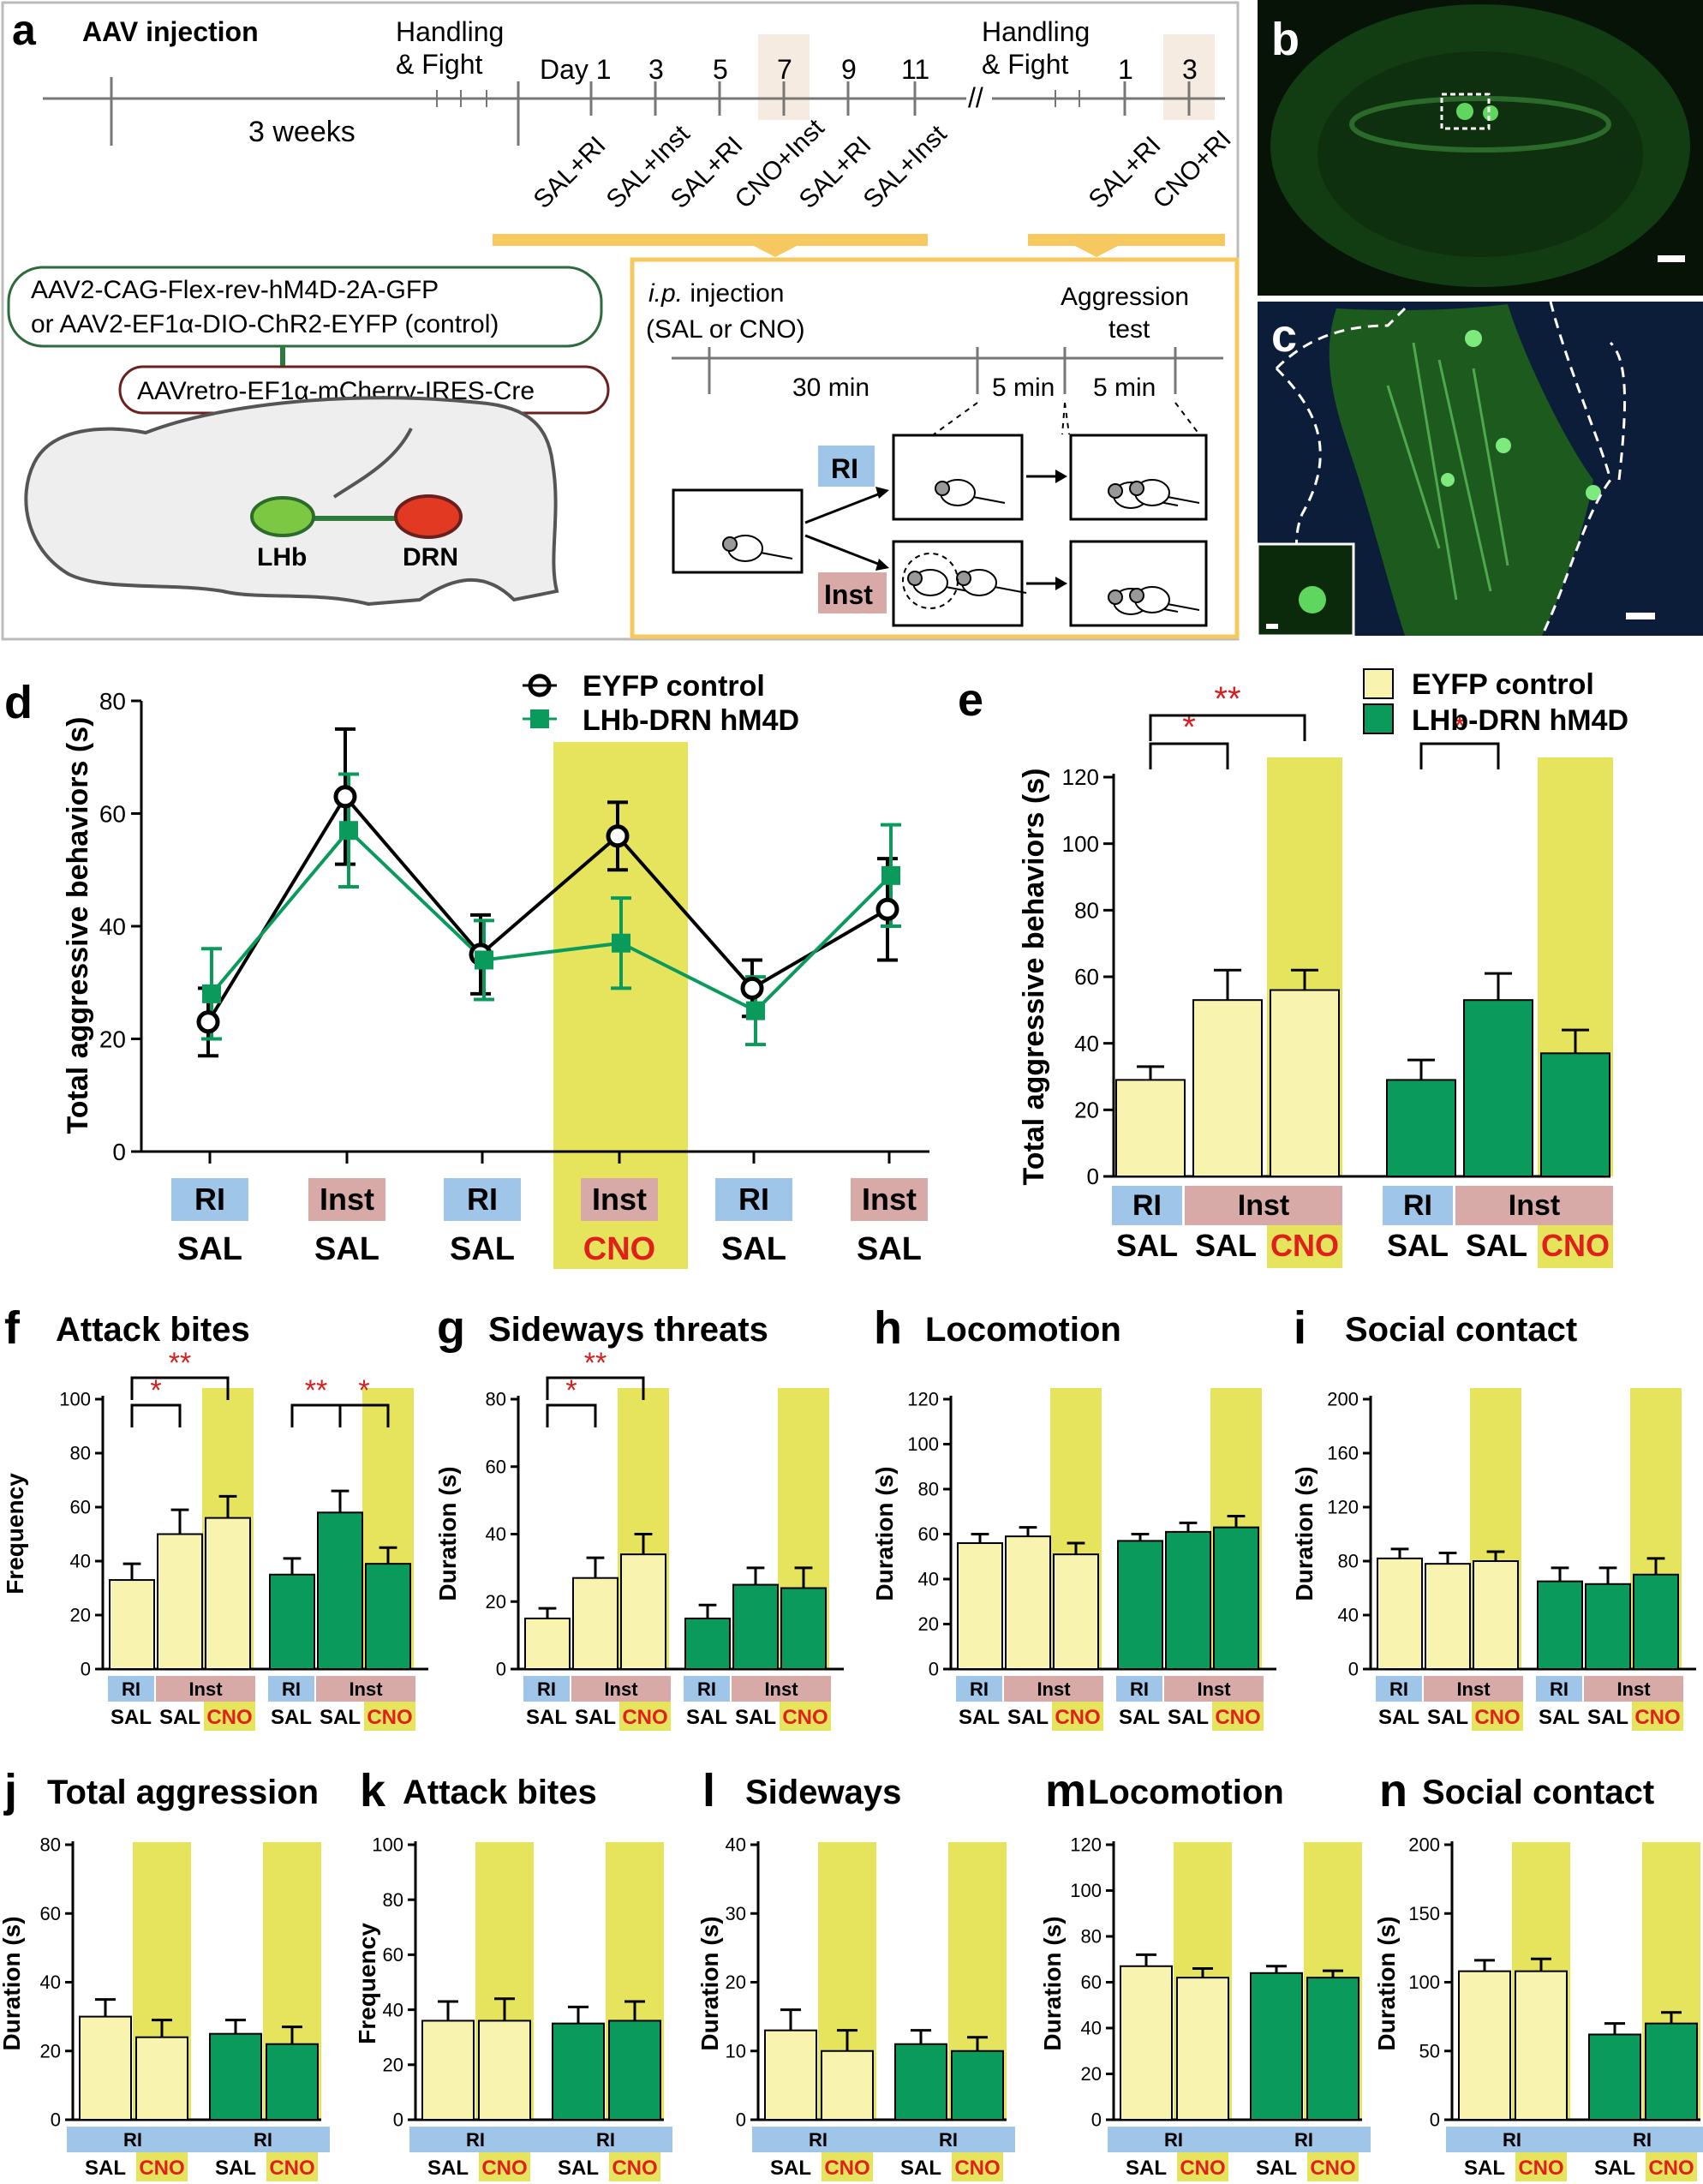 This screenshot has height=2184, width=1703. What do you see at coordinates (340, 1718) in the screenshot?
I see `f-sal-b-1: SAL` at bounding box center [340, 1718].